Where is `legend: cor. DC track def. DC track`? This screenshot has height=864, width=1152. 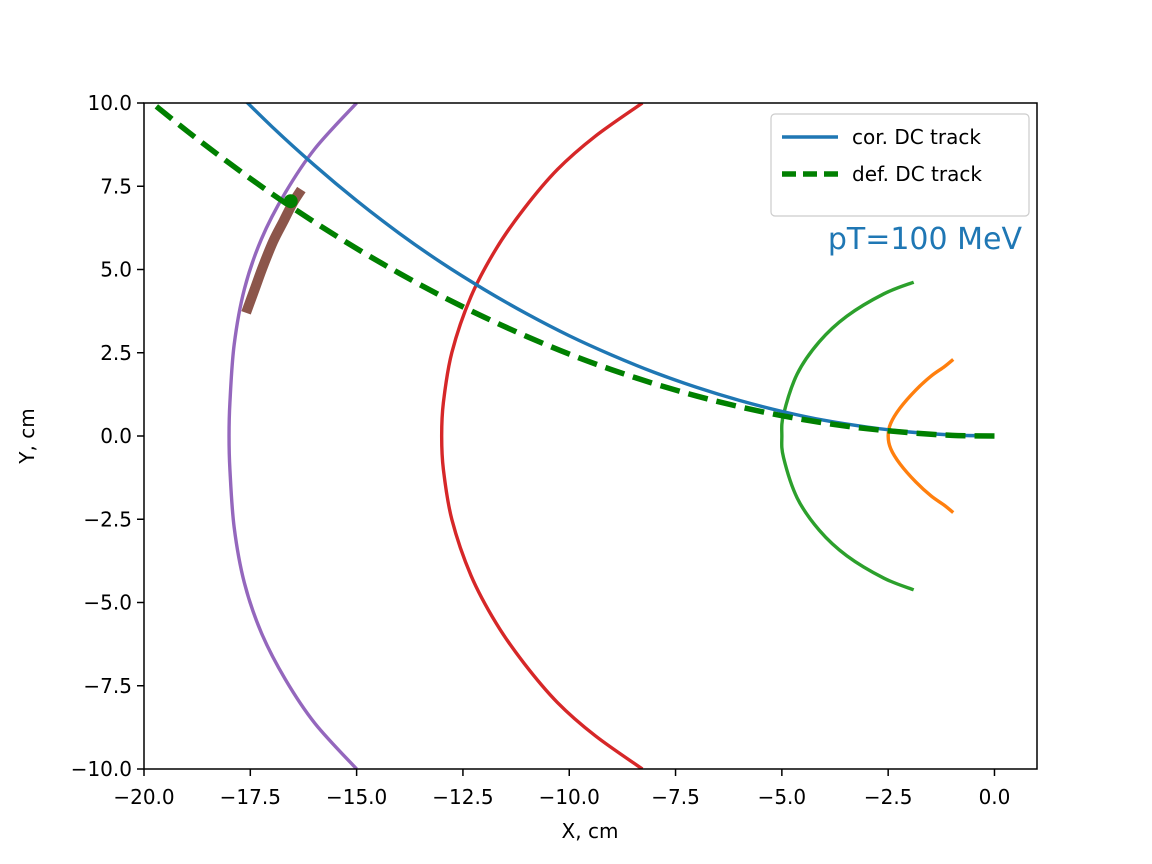 legend: cor. DC track def. DC track is located at coordinates (900, 165).